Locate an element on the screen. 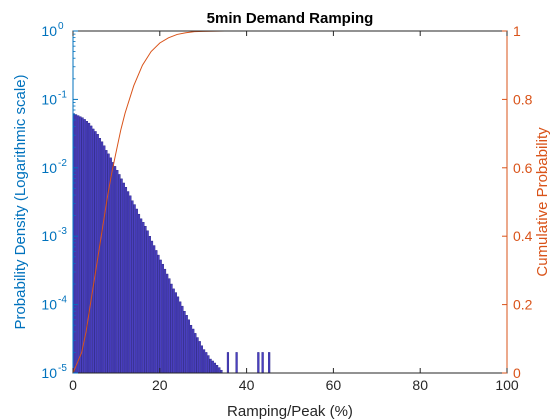 Image resolution: width=560 pixels, height=420 pixels. left-tick-exponent: -1 is located at coordinates (62, 94).